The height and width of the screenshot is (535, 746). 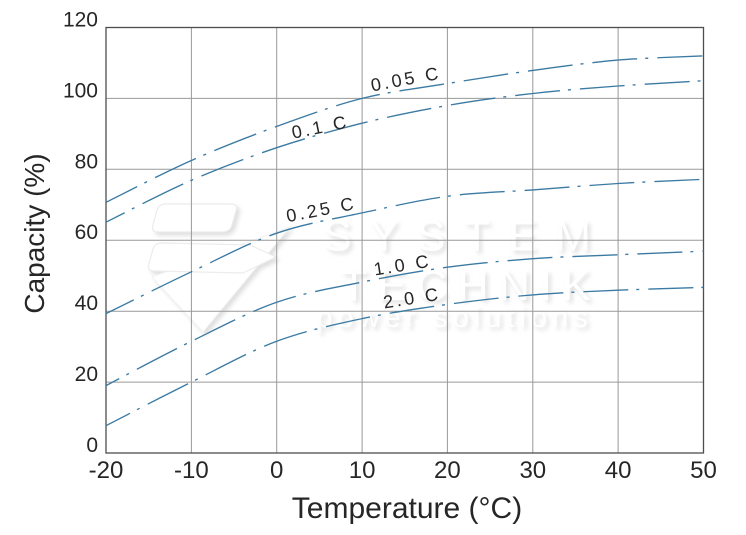 What do you see at coordinates (80, 20) in the screenshot?
I see `svg-text: 120` at bounding box center [80, 20].